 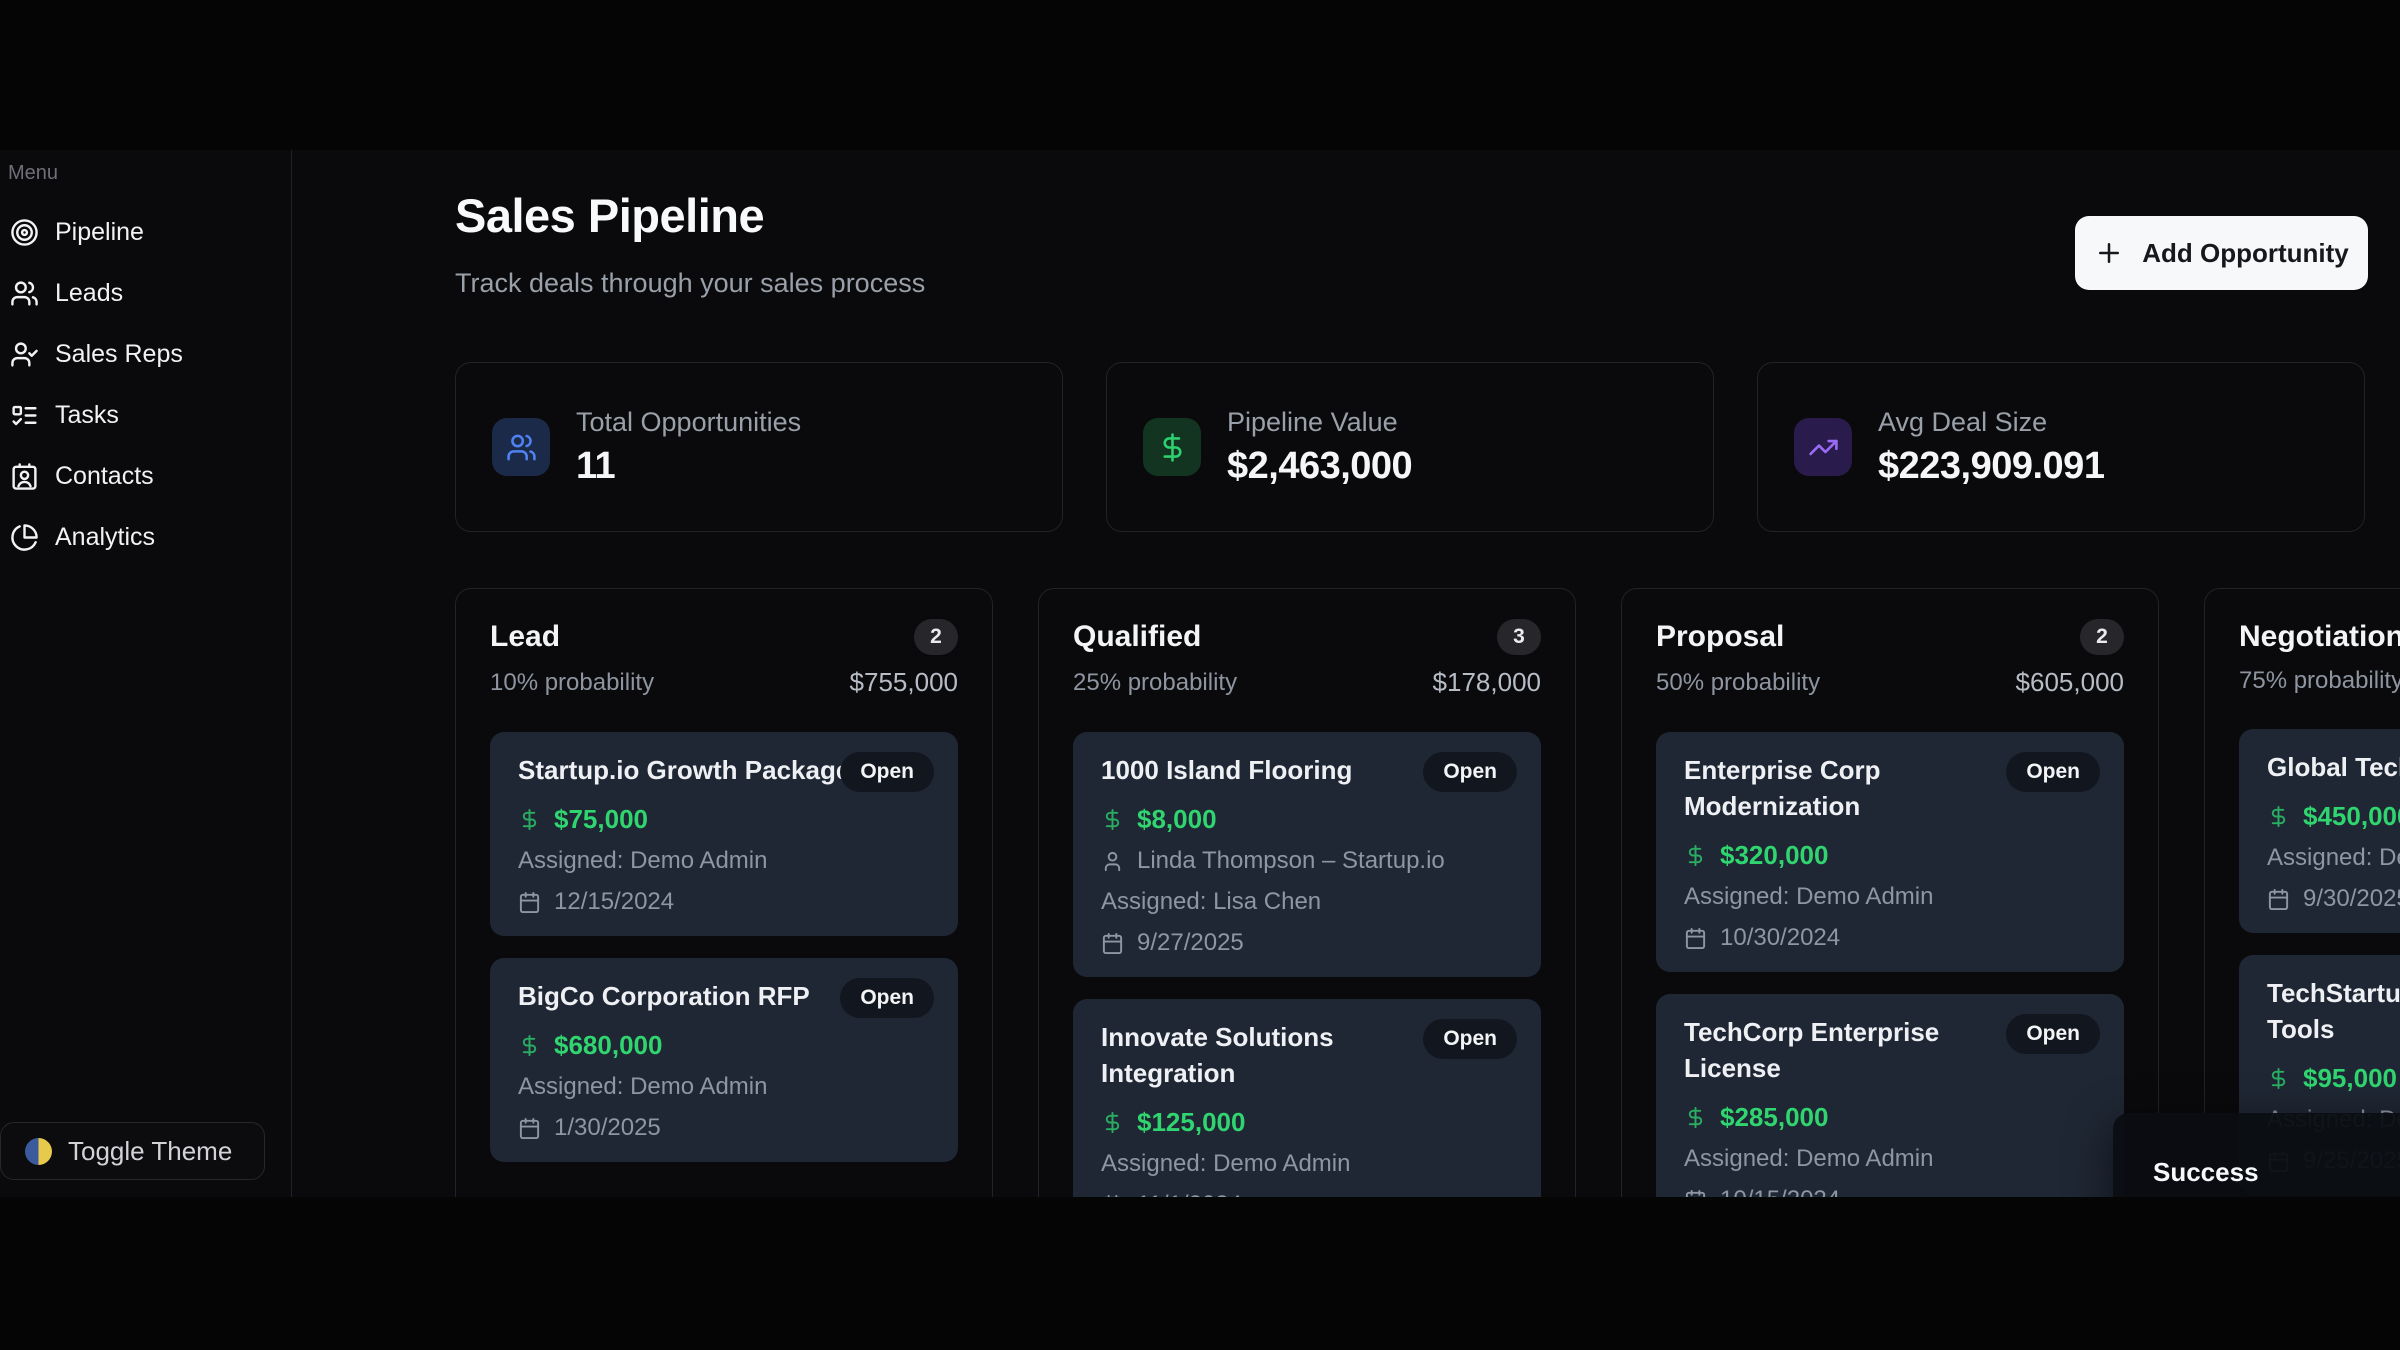 I want to click on sidebar-item-label: Contacts, so click(x=104, y=476).